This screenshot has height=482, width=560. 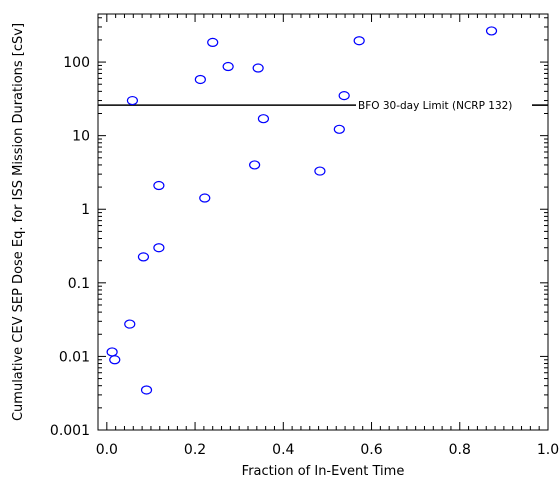 What do you see at coordinates (107, 450) in the screenshot?
I see `x-tick-label: 0.0` at bounding box center [107, 450].